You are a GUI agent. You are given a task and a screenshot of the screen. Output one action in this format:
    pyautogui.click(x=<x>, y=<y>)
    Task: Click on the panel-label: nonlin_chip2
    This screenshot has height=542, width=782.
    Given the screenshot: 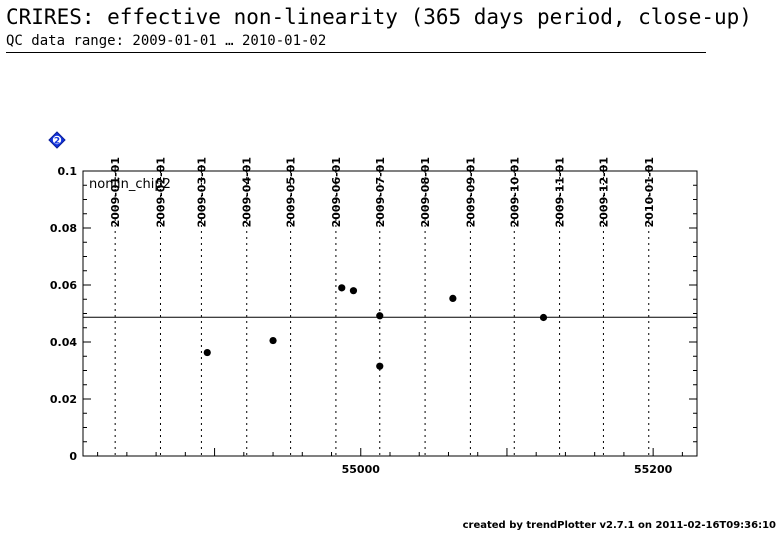 What is the action you would take?
    pyautogui.click(x=130, y=184)
    